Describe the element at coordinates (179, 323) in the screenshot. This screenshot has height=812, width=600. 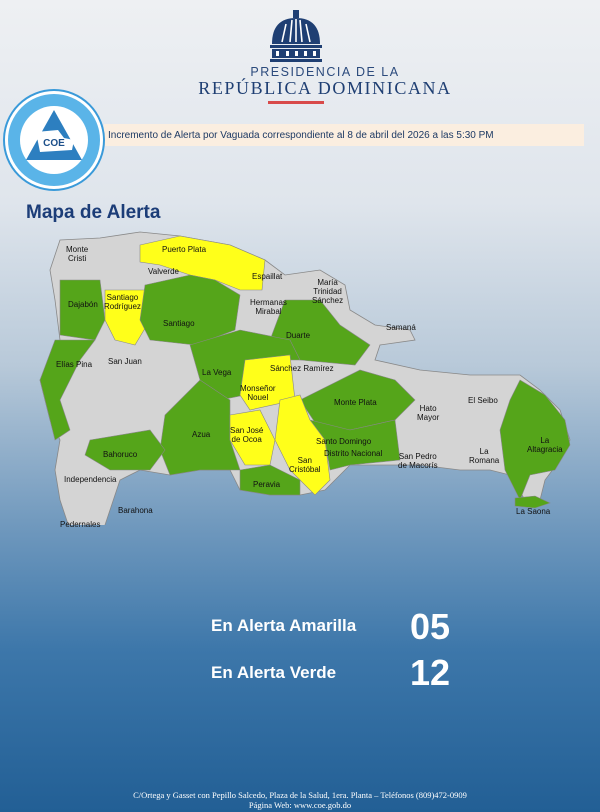
I see `province-label: Santiago` at that location.